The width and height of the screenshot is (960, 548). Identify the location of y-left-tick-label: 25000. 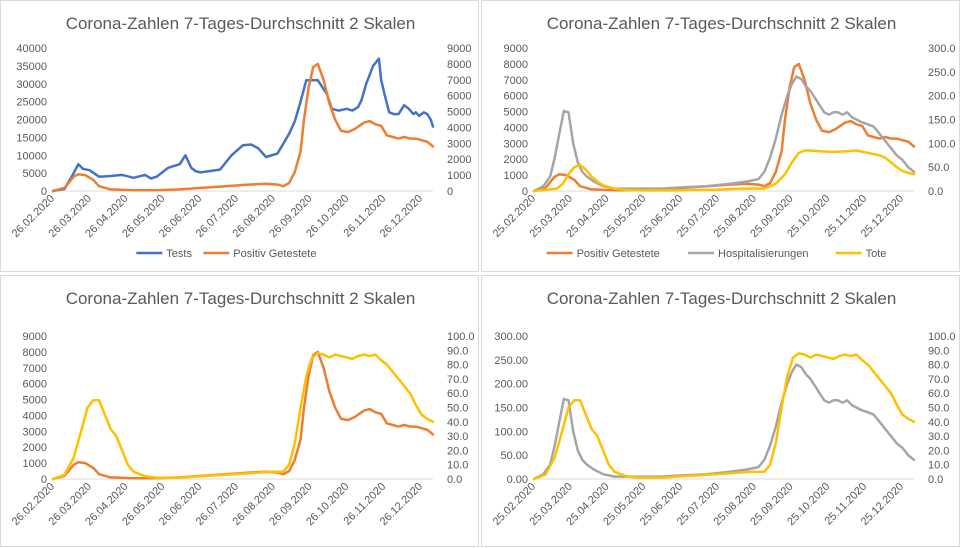
(31, 103).